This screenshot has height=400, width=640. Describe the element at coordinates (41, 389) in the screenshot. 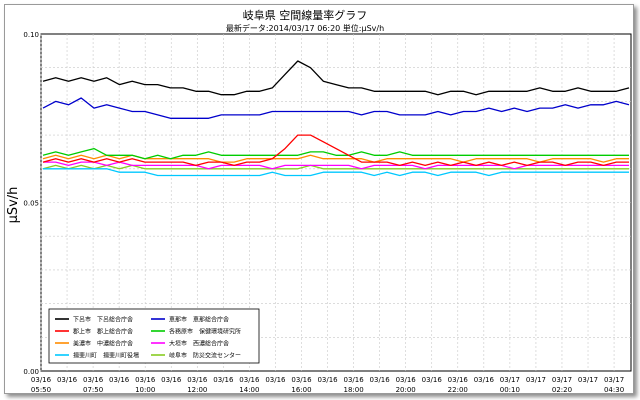

I see `x-tick-time: 05:50` at that location.